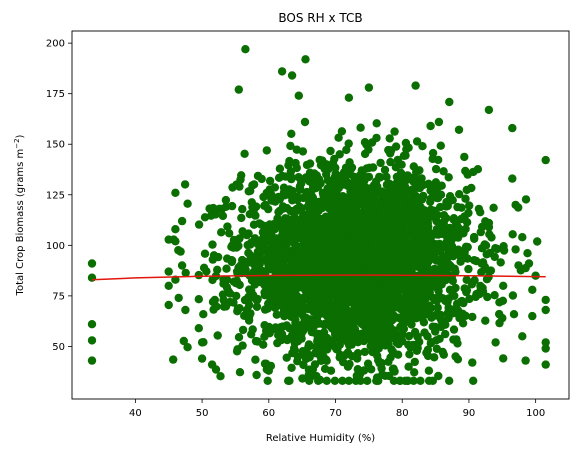  What do you see at coordinates (20, 136) in the screenshot?
I see `y-axis-label-close: )` at bounding box center [20, 136].